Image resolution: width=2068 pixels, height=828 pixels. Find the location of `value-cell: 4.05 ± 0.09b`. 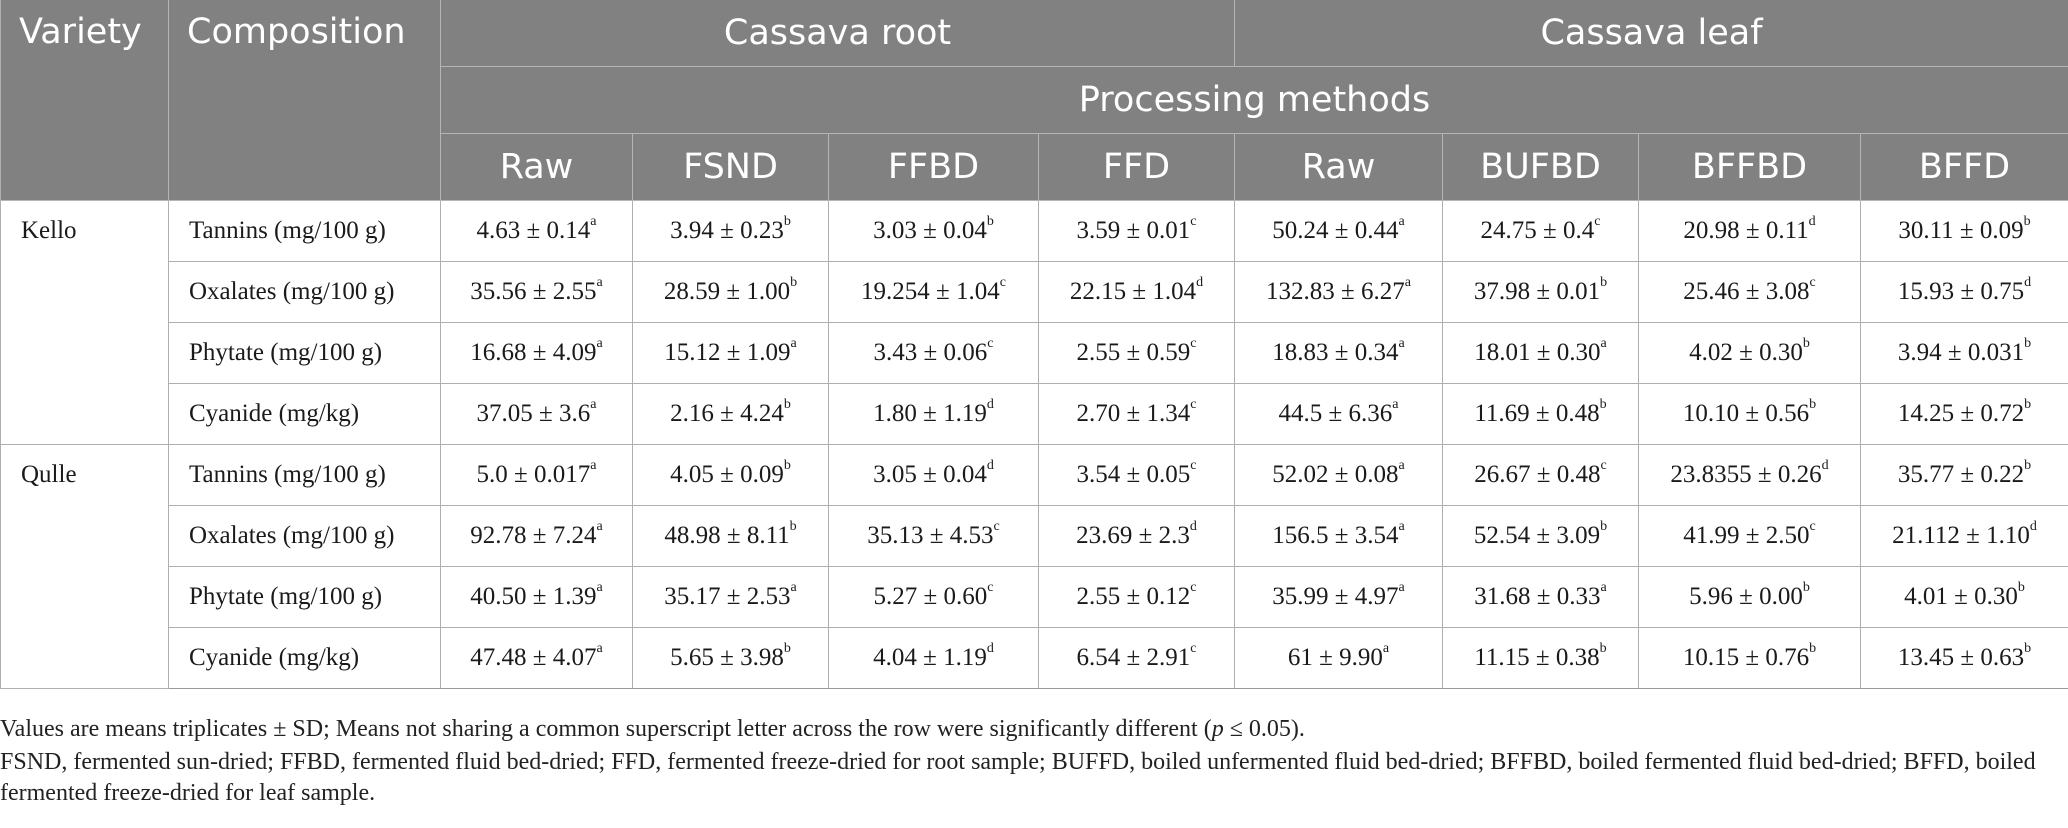

value-cell: 4.05 ± 0.09b is located at coordinates (730, 475).